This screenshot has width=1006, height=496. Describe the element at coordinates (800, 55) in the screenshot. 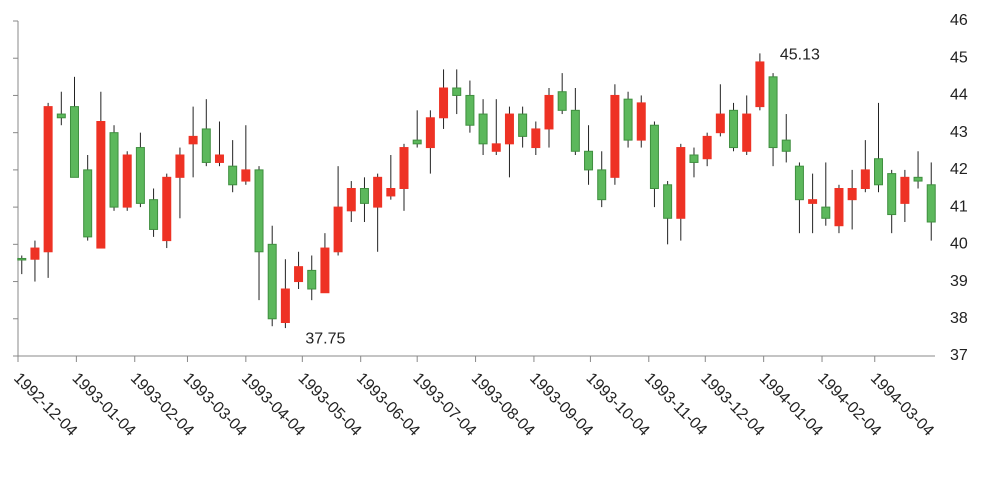

I see `annotation: 45.13` at that location.